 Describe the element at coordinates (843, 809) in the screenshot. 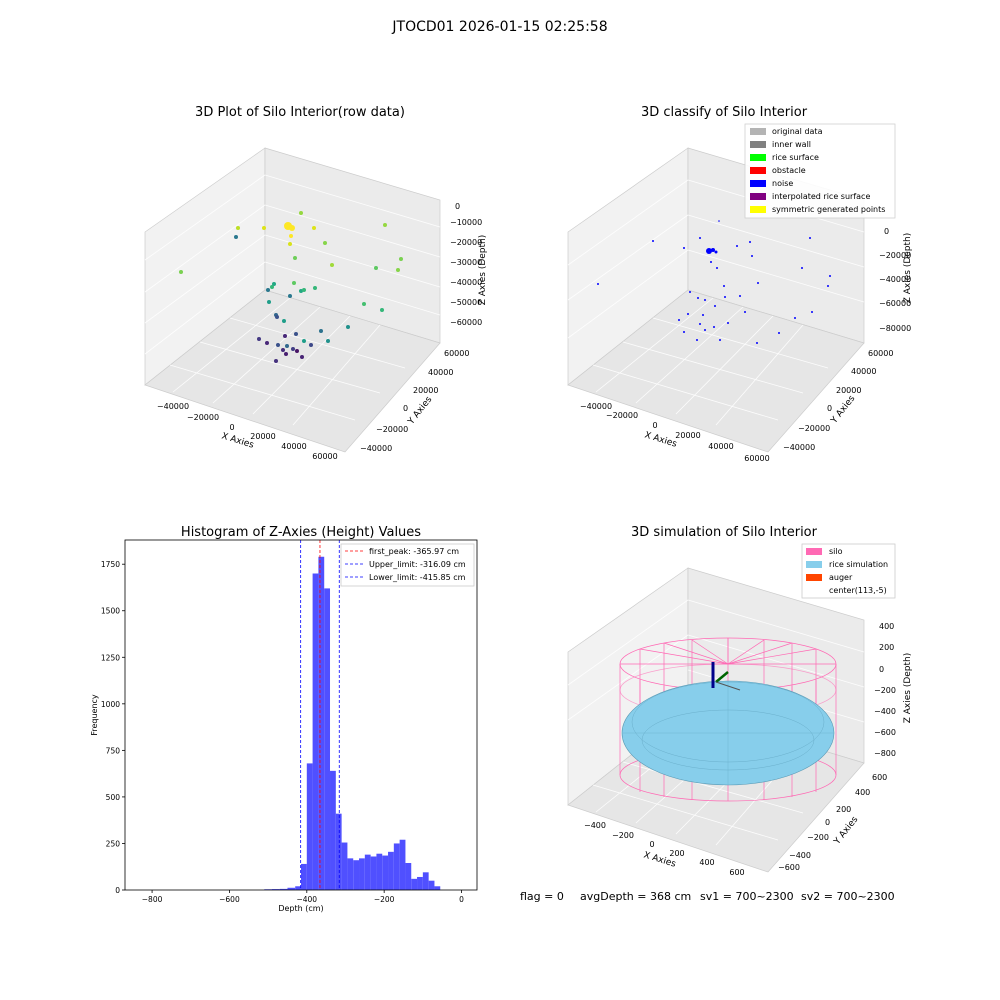

I see `y-tick-label: 200` at that location.